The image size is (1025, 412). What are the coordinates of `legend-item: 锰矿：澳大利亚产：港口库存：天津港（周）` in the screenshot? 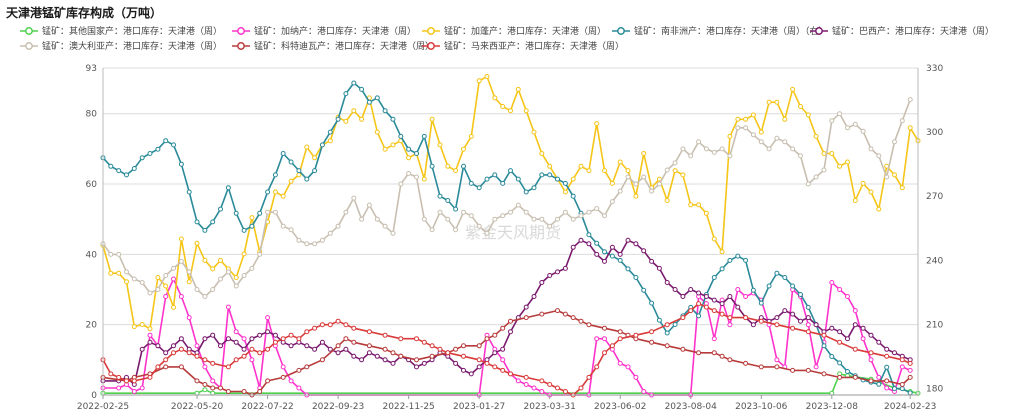 It's located at (121, 46).